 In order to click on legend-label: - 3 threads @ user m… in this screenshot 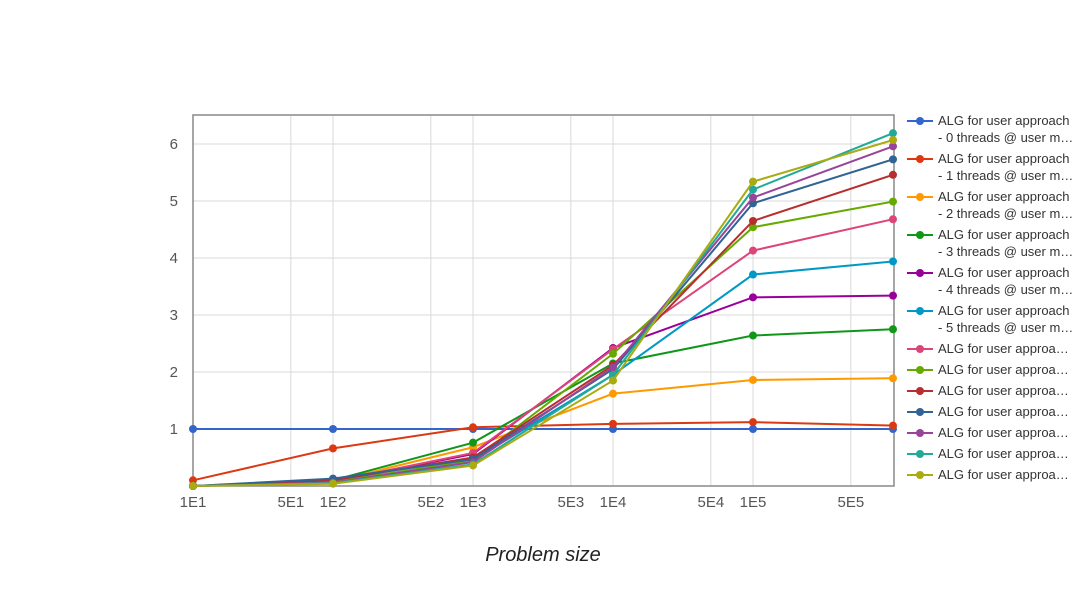, I will do `click(1005, 251)`.